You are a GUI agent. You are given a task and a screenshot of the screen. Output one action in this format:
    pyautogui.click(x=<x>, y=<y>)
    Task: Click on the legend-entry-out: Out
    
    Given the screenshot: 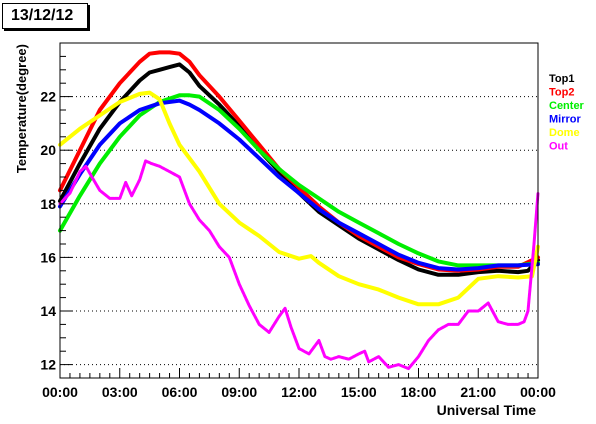 What is the action you would take?
    pyautogui.click(x=558, y=147)
    